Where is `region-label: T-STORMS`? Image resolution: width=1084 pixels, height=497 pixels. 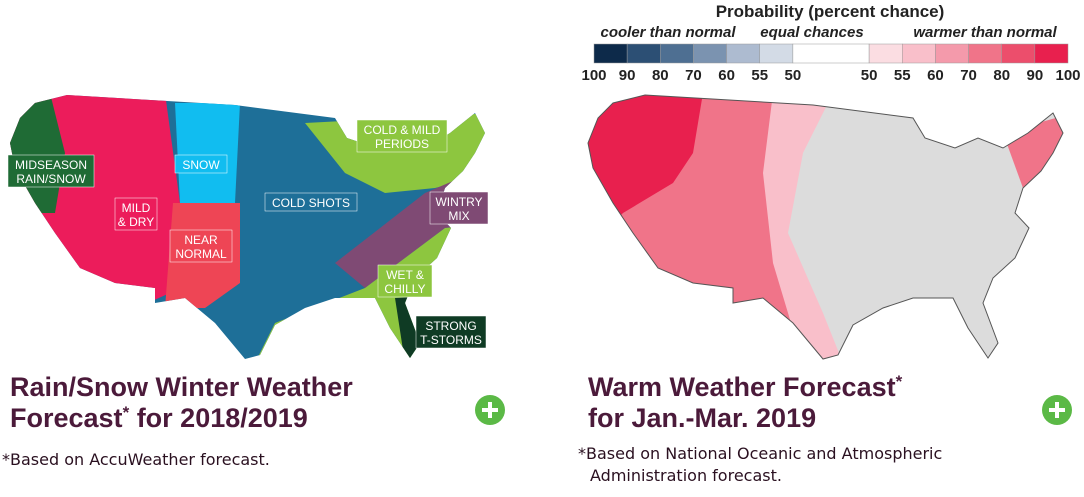 region-label: T-STORMS is located at coordinates (451, 340).